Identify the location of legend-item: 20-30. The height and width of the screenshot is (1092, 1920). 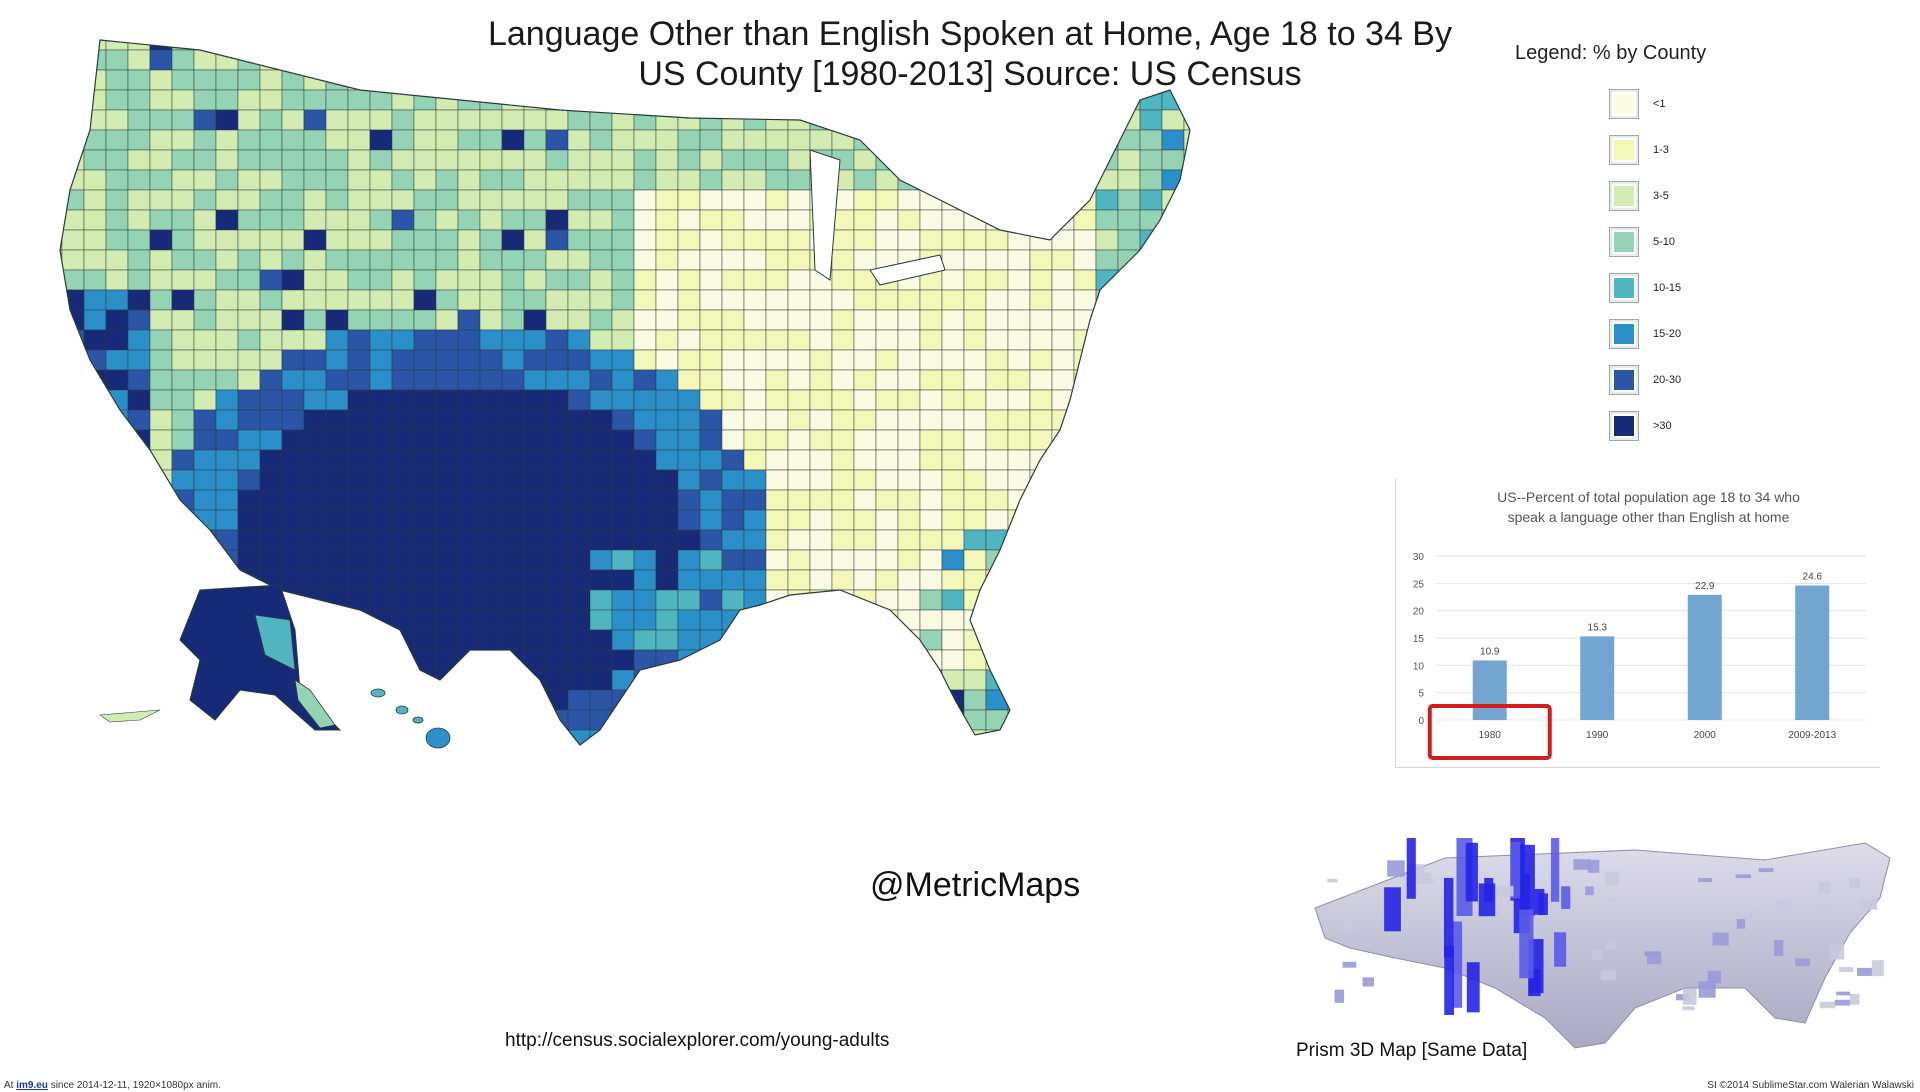
(1682, 380).